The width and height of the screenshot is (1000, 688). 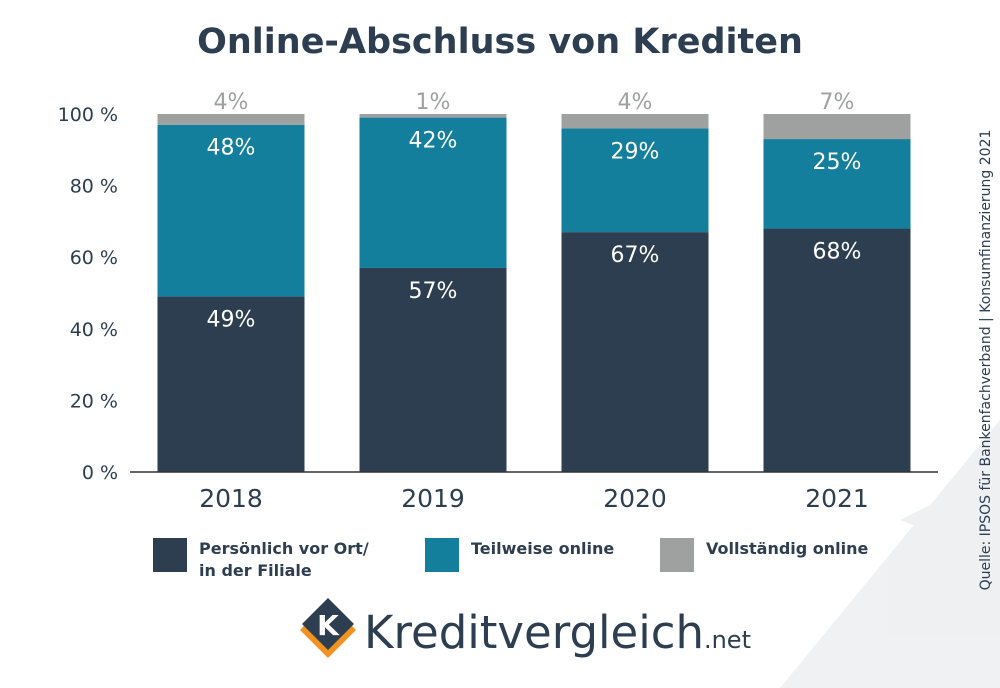 What do you see at coordinates (433, 291) in the screenshot?
I see `data-label-2019-0: 57%` at bounding box center [433, 291].